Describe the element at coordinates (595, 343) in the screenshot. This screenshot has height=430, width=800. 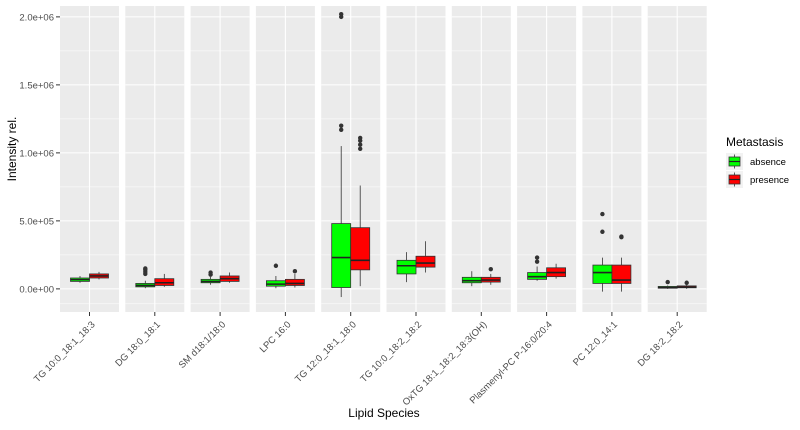
I see `x-tick-label: PC 12:0_14:1` at that location.